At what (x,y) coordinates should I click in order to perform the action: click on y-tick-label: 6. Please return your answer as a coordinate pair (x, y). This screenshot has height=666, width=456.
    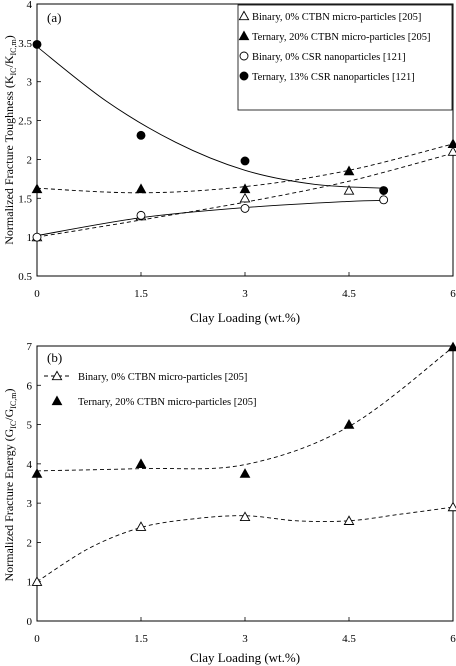
    Looking at the image, I should click on (30, 386).